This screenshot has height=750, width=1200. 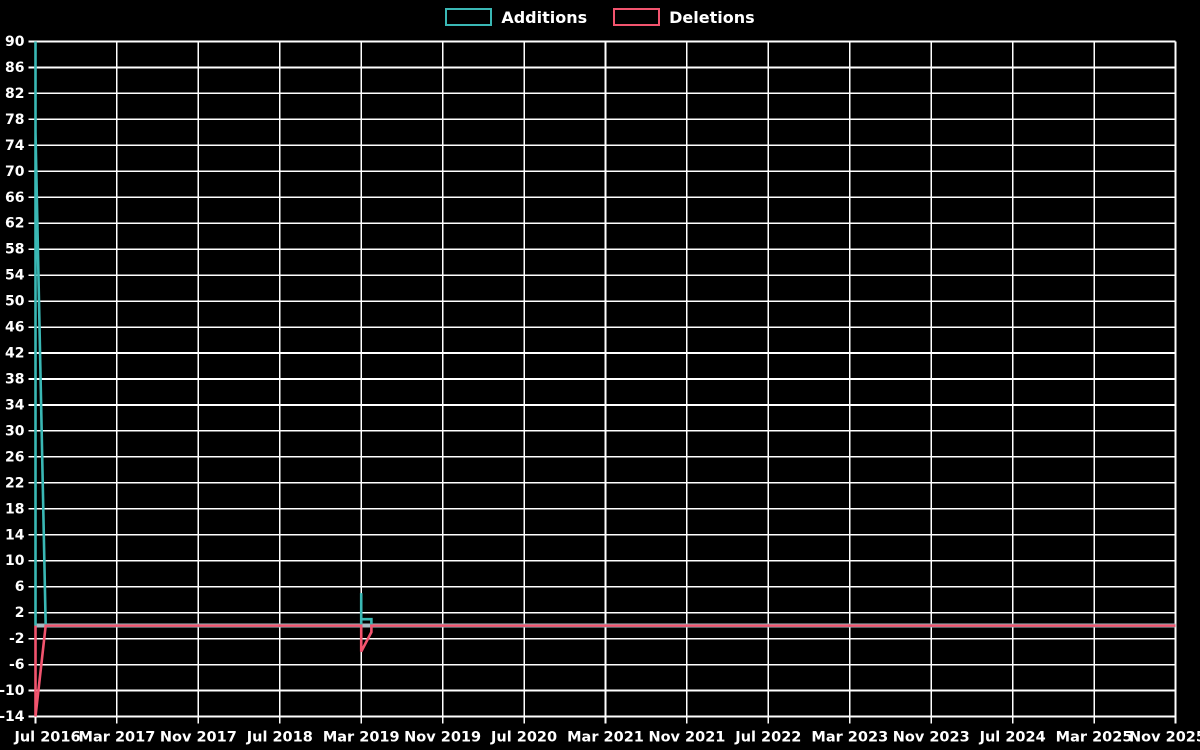 I want to click on y-axis-tick-label: 18, so click(x=14, y=509).